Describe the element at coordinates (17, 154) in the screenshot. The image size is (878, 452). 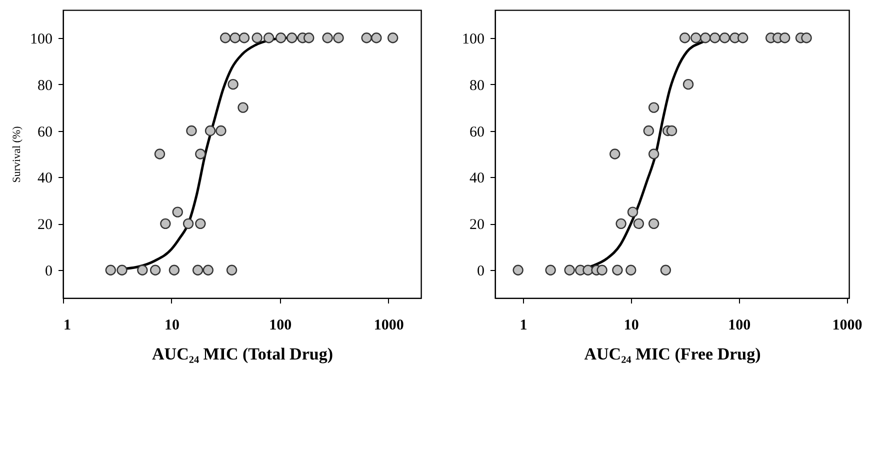
I see `y-axis-title: Survival (%)` at that location.